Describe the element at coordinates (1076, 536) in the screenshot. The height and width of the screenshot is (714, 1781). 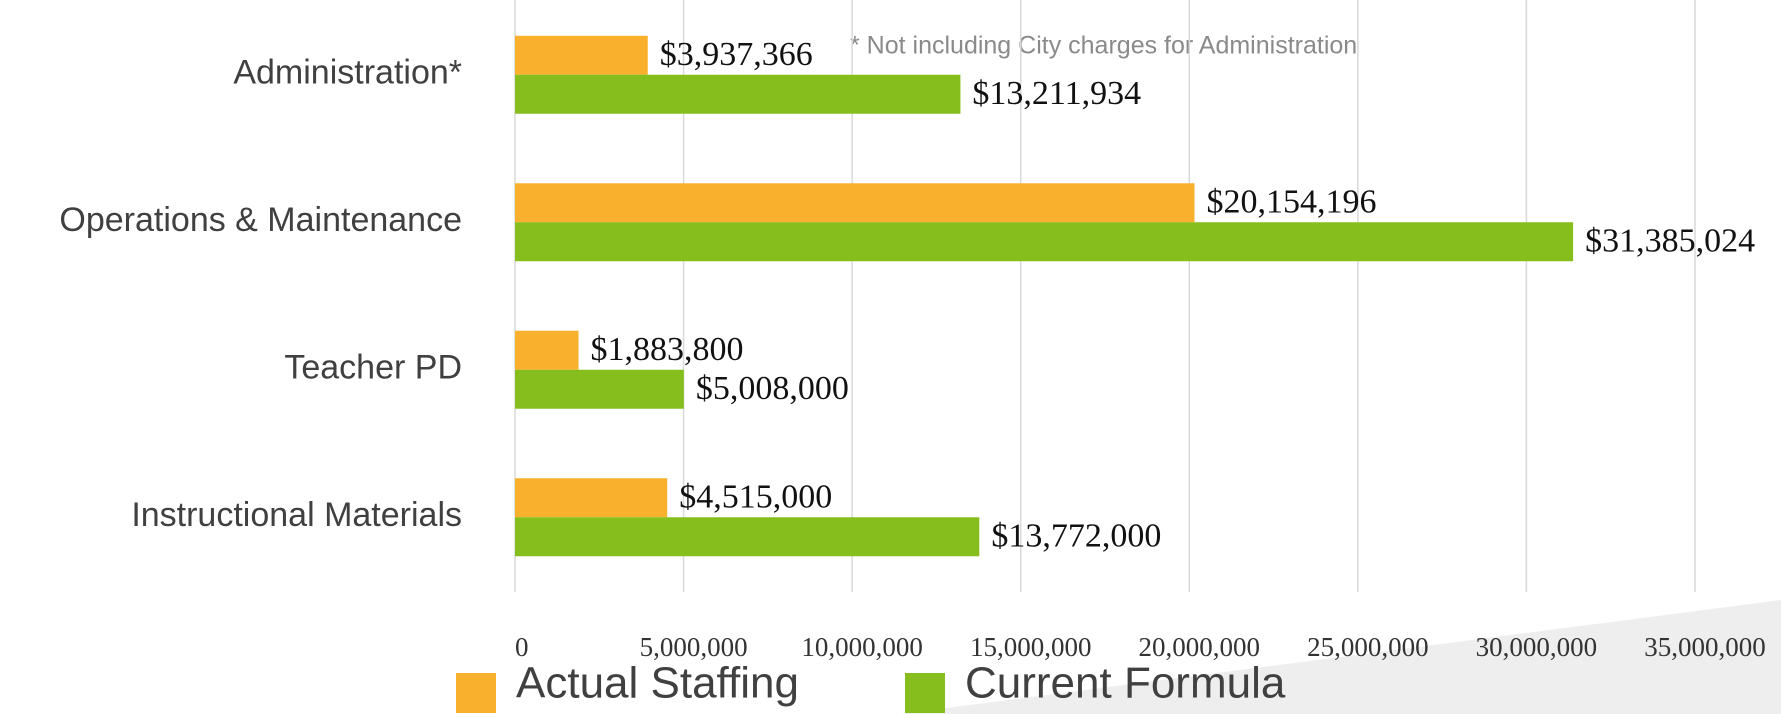
I see `data-label: $13,772,000` at that location.